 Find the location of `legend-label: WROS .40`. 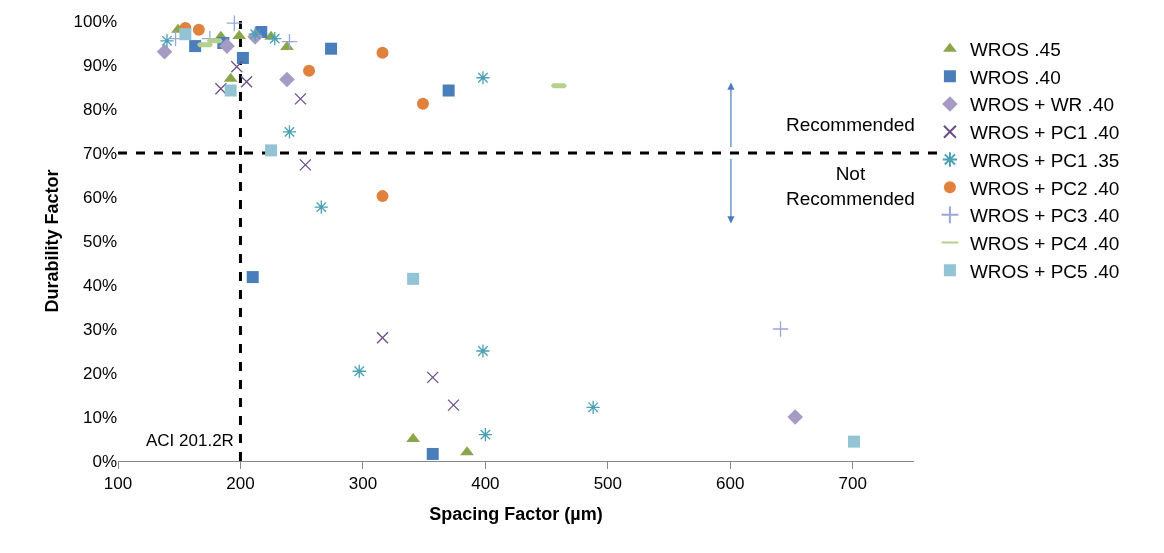

legend-label: WROS .40 is located at coordinates (1015, 77).